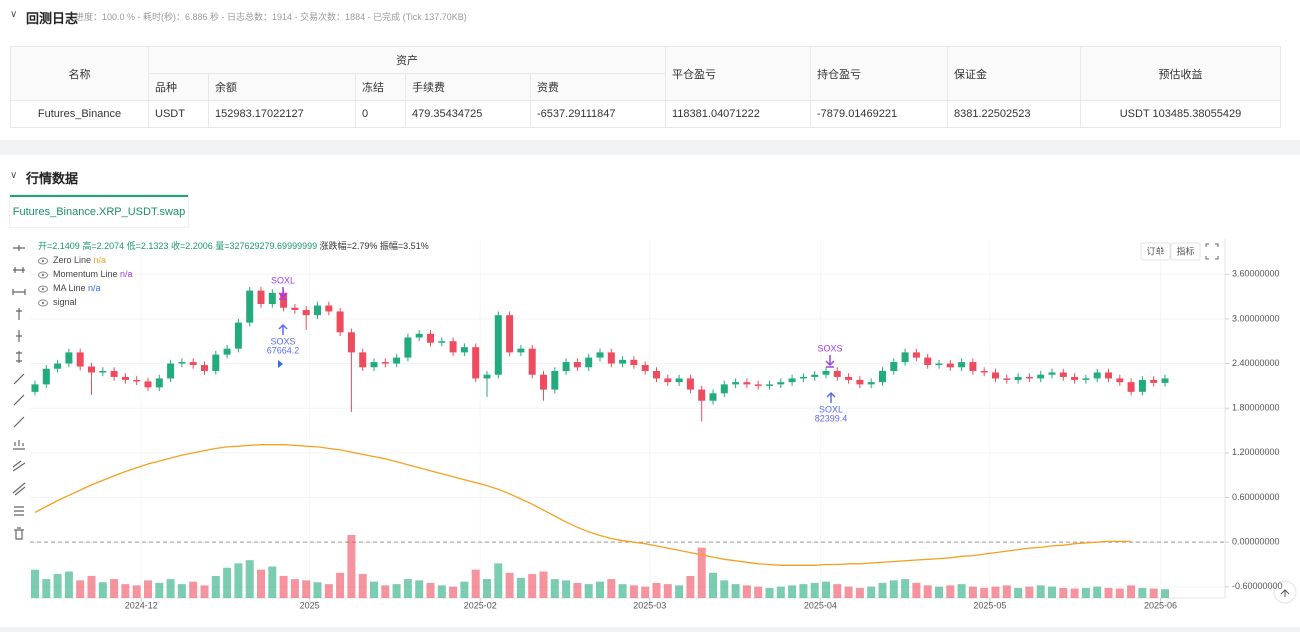  What do you see at coordinates (99, 211) in the screenshot?
I see `symbol-tab: Futures_Binance.XRP_USDT.swap` at bounding box center [99, 211].